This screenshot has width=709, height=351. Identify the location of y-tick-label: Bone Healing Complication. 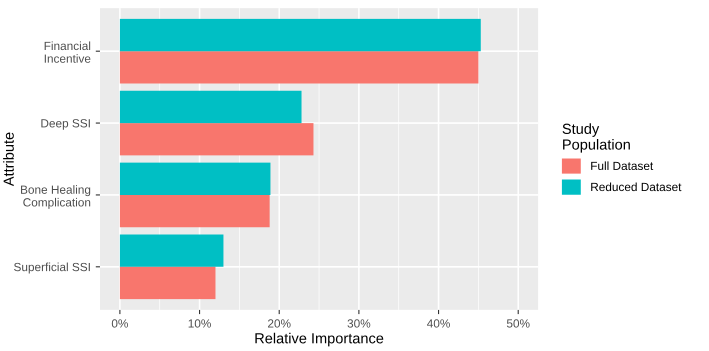
(55, 197).